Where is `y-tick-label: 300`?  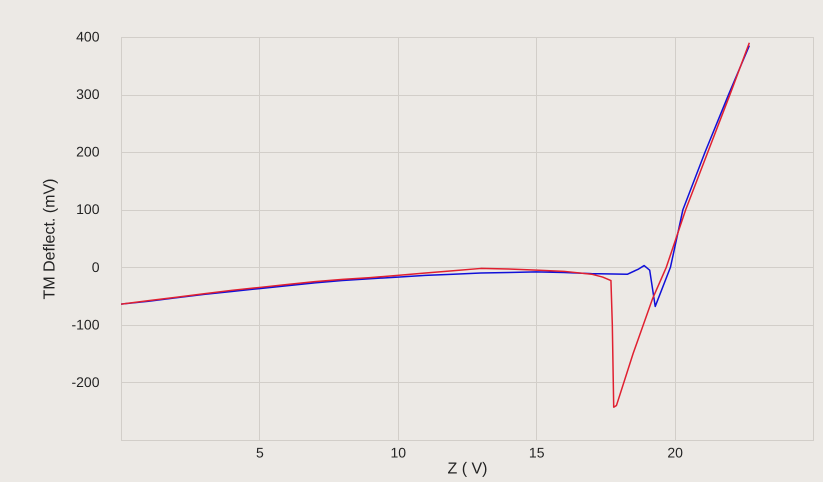 y-tick-label: 300 is located at coordinates (88, 94).